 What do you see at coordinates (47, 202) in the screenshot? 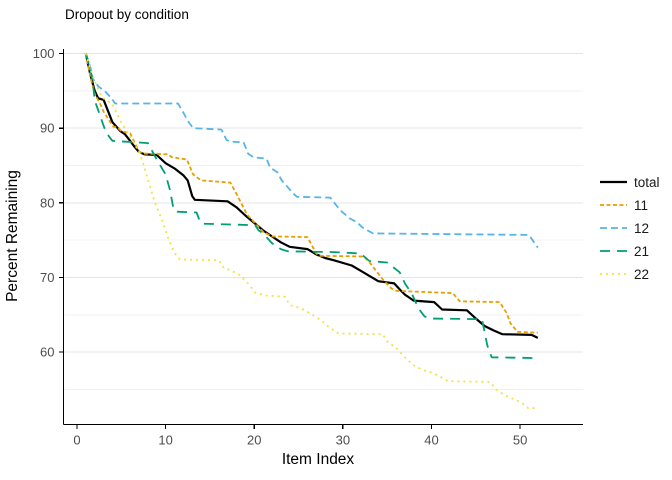
I see `y-tick-label-80: 80` at bounding box center [47, 202].